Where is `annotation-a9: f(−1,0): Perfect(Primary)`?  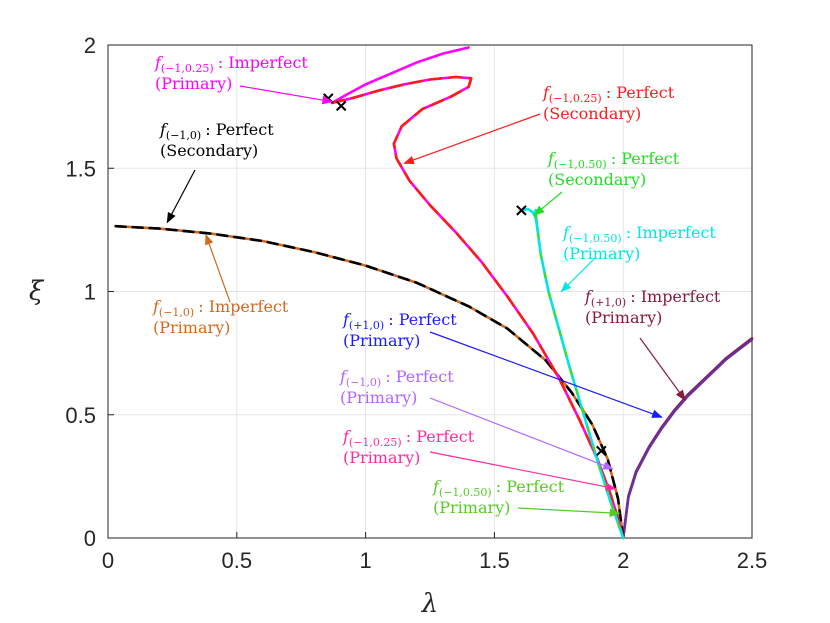
annotation-a9: f(−1,0): Perfect(Primary) is located at coordinates (396, 387).